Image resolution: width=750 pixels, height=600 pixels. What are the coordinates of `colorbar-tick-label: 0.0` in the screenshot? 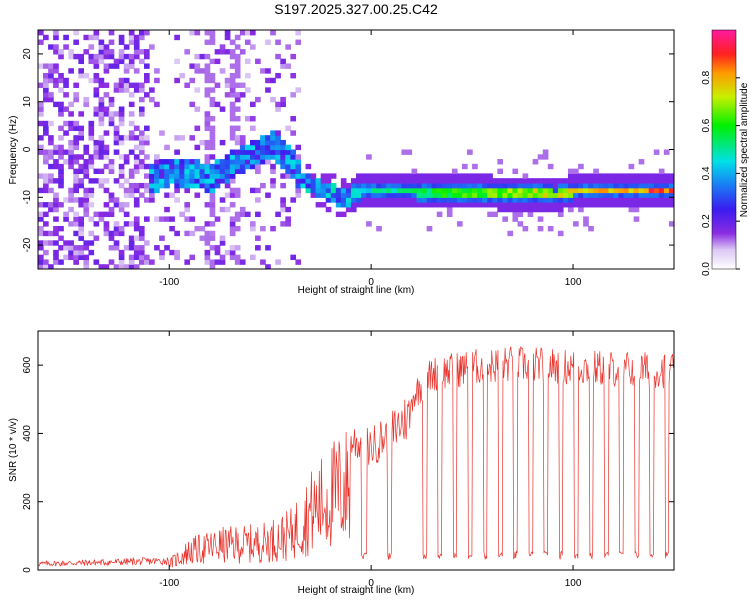 It's located at (706, 269).